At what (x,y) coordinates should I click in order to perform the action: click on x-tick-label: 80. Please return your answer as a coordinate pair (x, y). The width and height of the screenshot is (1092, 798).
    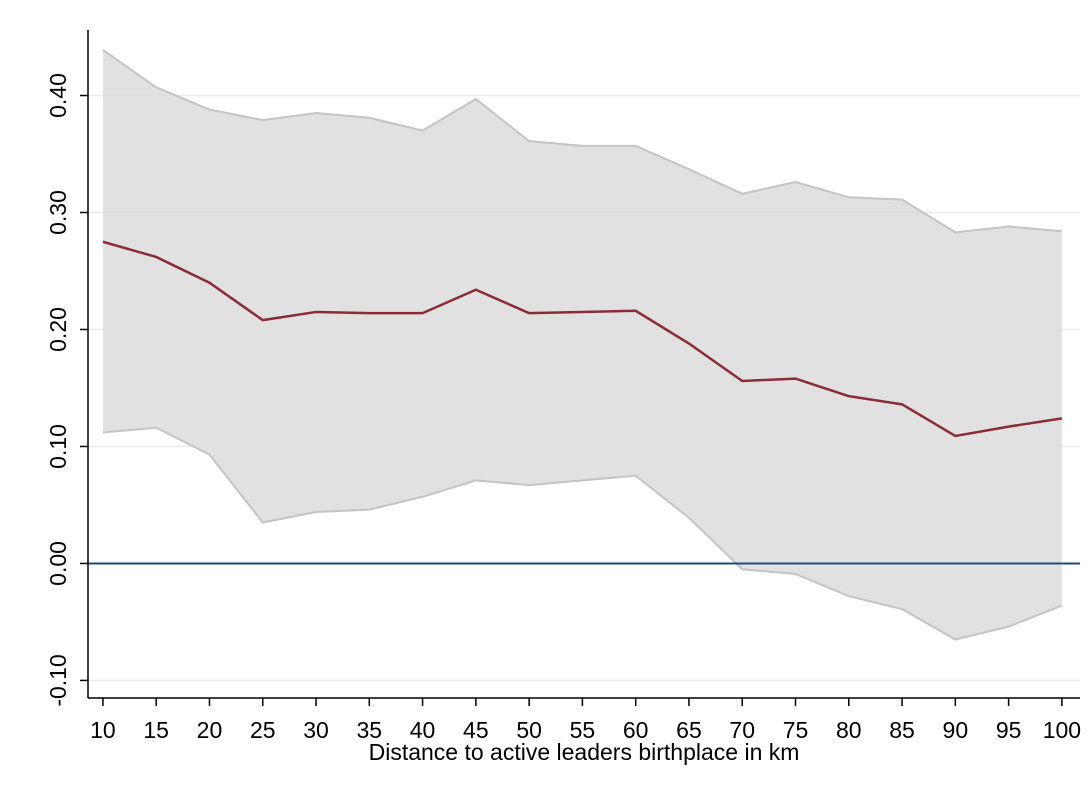
    Looking at the image, I should click on (849, 730).